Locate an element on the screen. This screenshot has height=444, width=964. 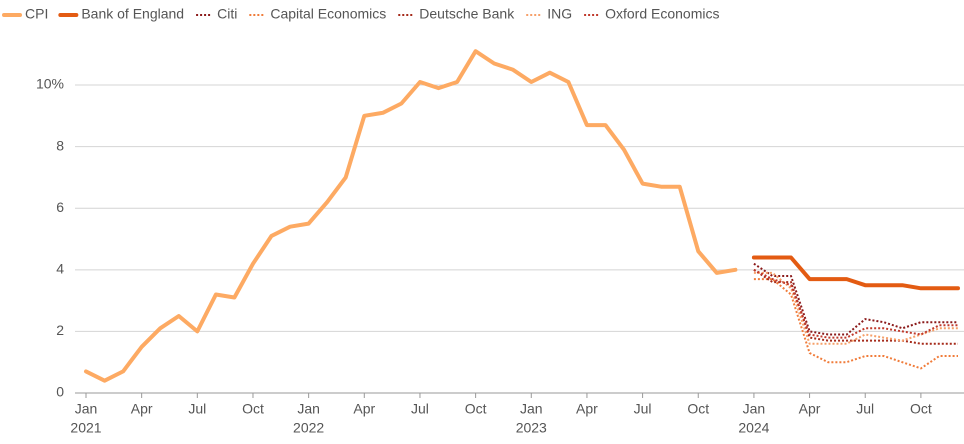
x-tick-year: 2021 is located at coordinates (85, 428).